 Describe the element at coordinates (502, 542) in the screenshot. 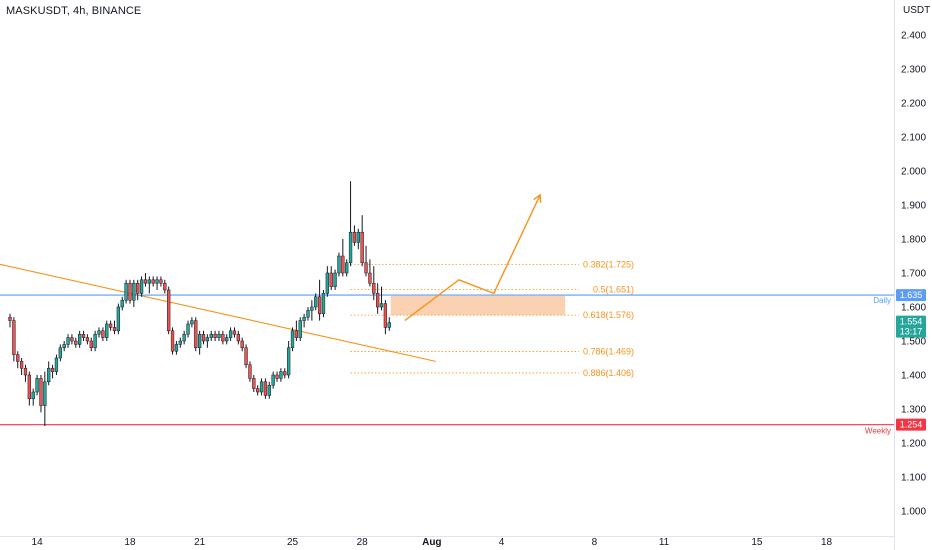

I see `x-tick-label: 4` at that location.